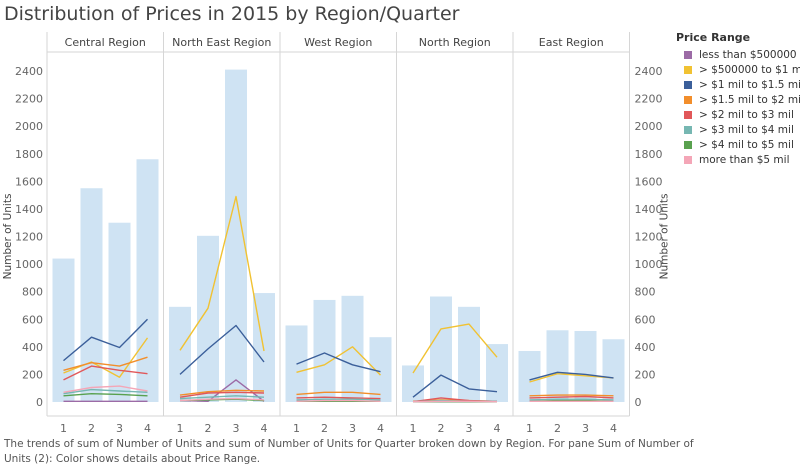 This screenshot has height=470, width=800. Describe the element at coordinates (645, 374) in the screenshot. I see `y-tick-label-right: 200` at that location.